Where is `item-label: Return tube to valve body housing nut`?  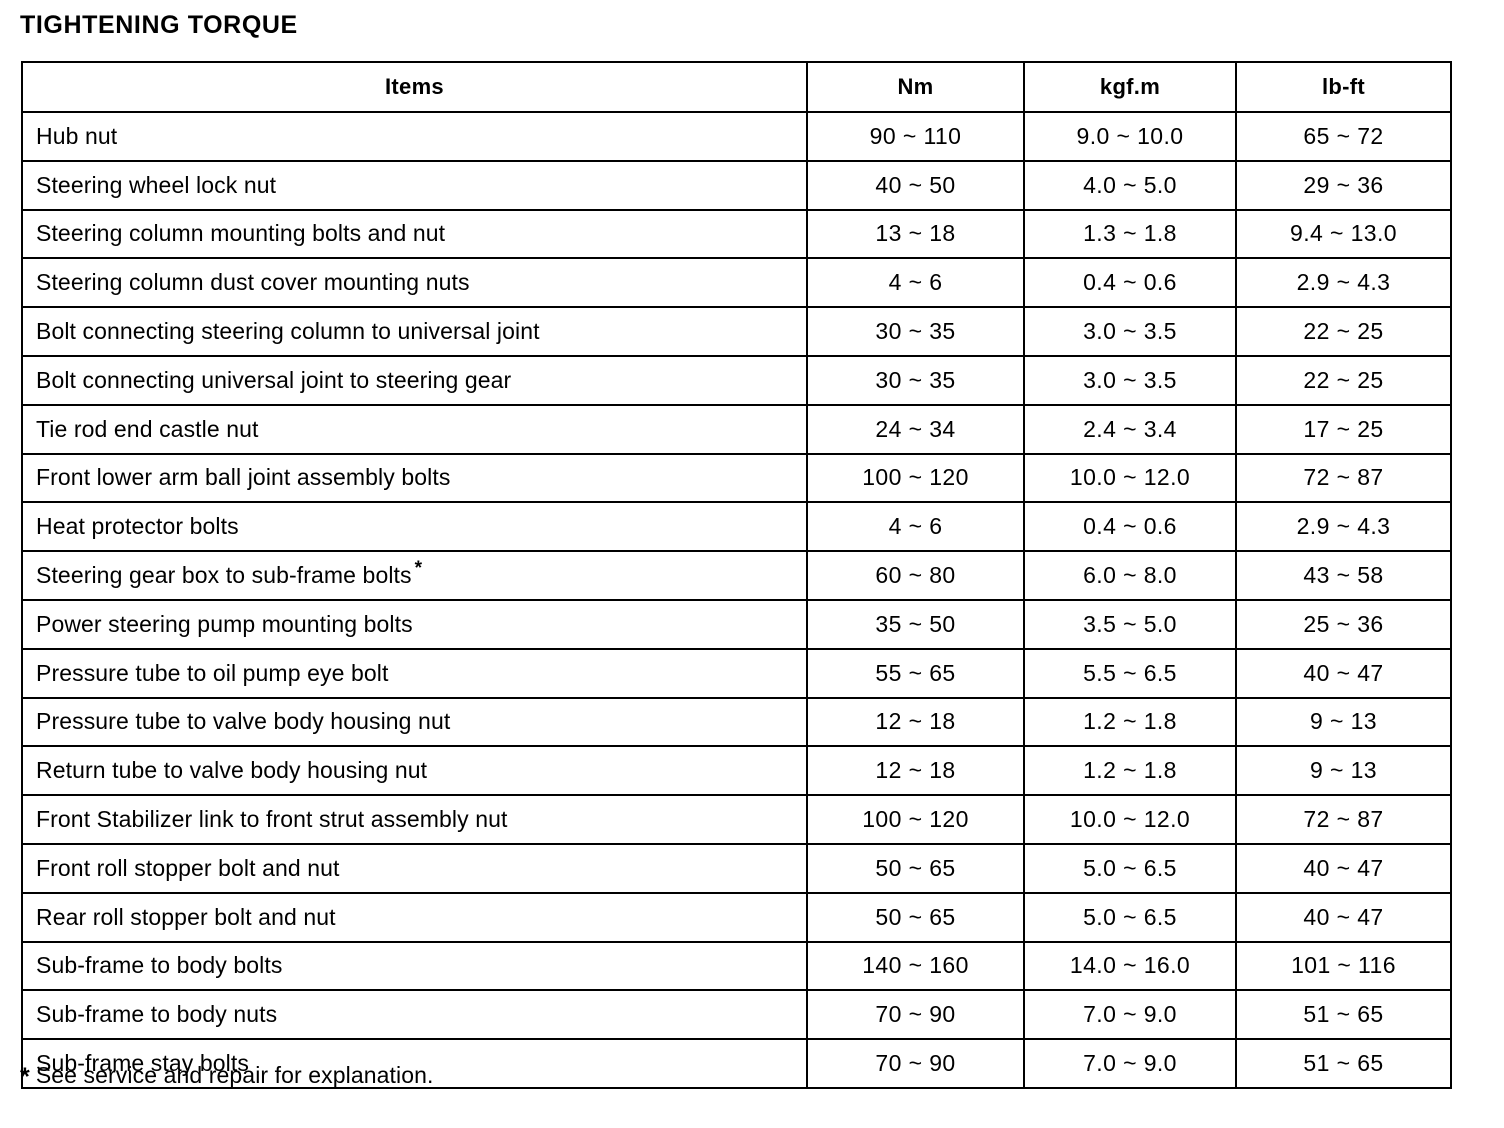 item-label: Return tube to valve body housing nut is located at coordinates (232, 770).